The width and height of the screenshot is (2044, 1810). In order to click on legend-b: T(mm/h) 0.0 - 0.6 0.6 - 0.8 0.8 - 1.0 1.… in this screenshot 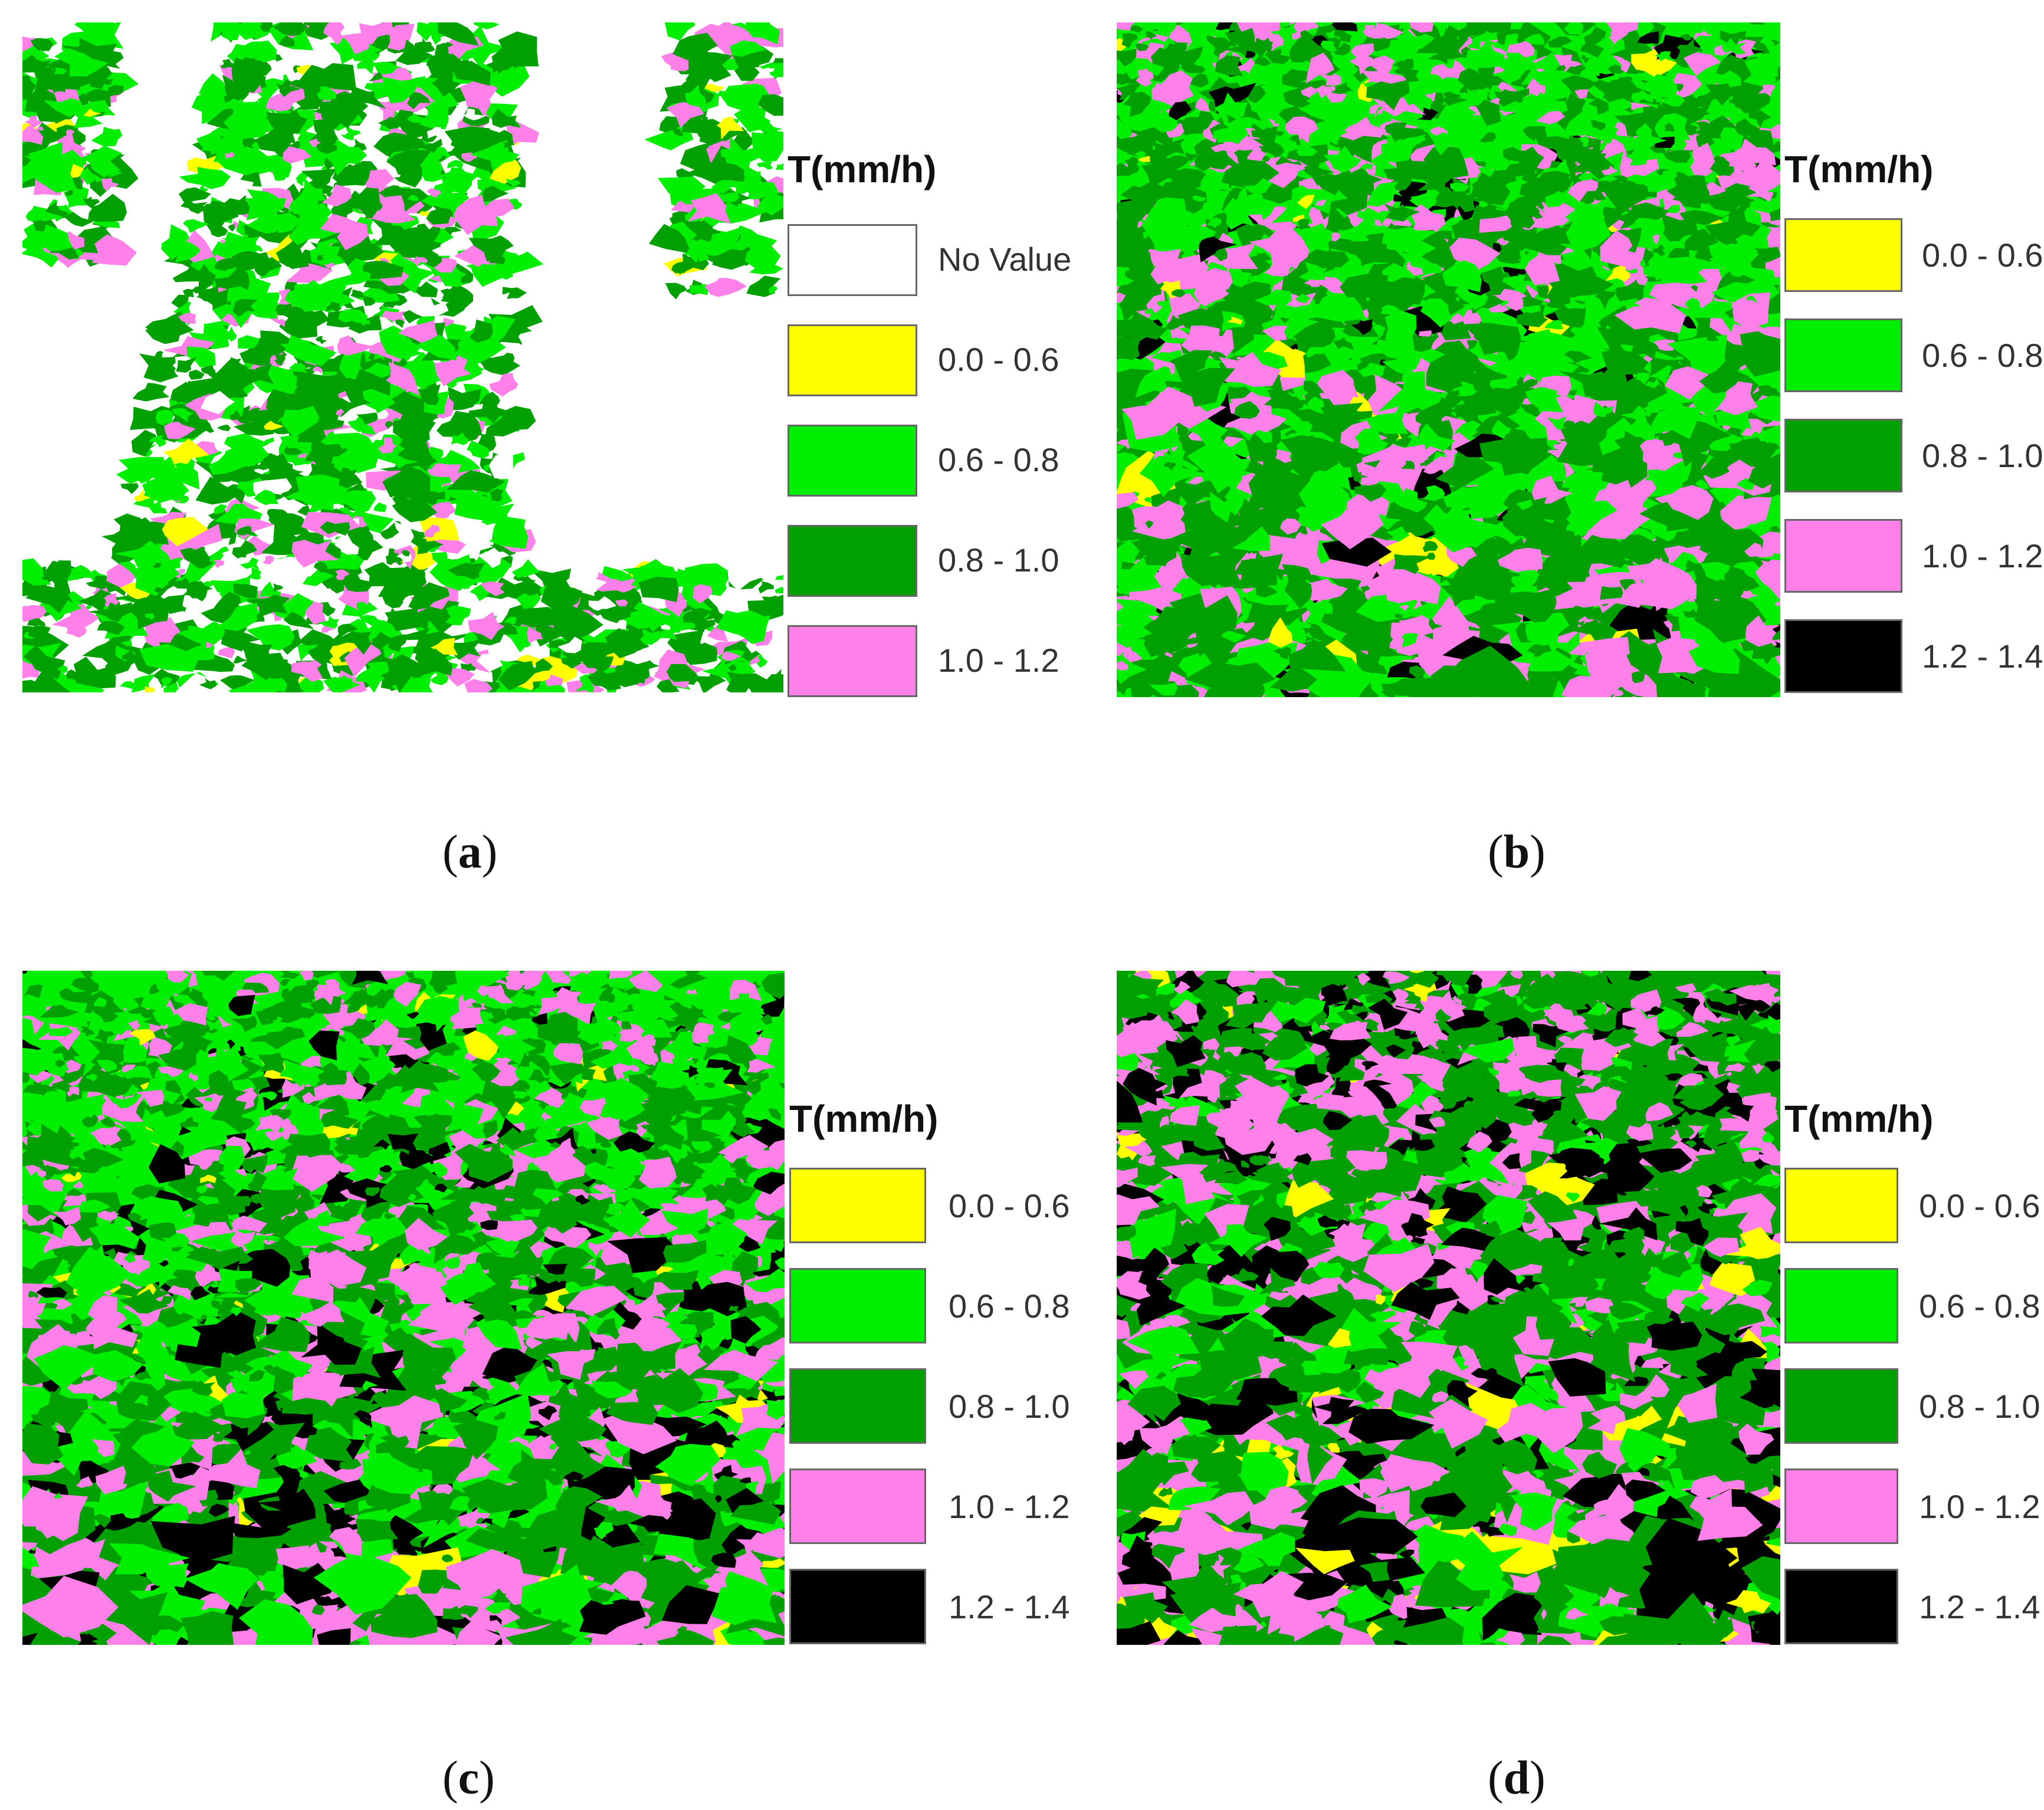, I will do `click(1914, 421)`.